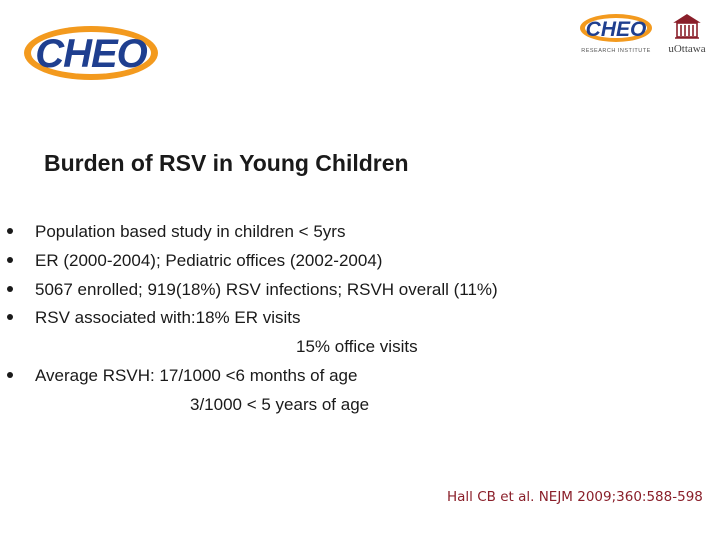 The width and height of the screenshot is (720, 540). I want to click on uottawa-logo-text: uOttawa, so click(686, 49).